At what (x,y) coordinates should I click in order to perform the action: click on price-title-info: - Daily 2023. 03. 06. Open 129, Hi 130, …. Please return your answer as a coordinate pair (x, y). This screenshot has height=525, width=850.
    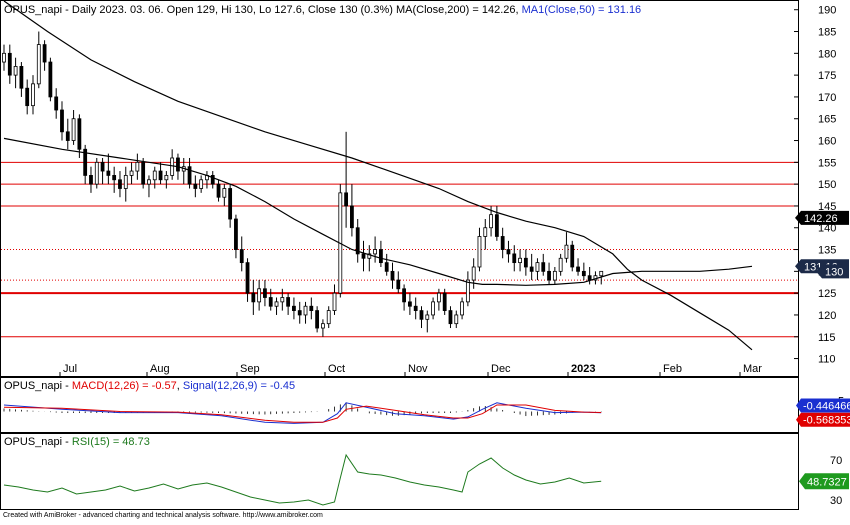
    Looking at the image, I should click on (229, 10).